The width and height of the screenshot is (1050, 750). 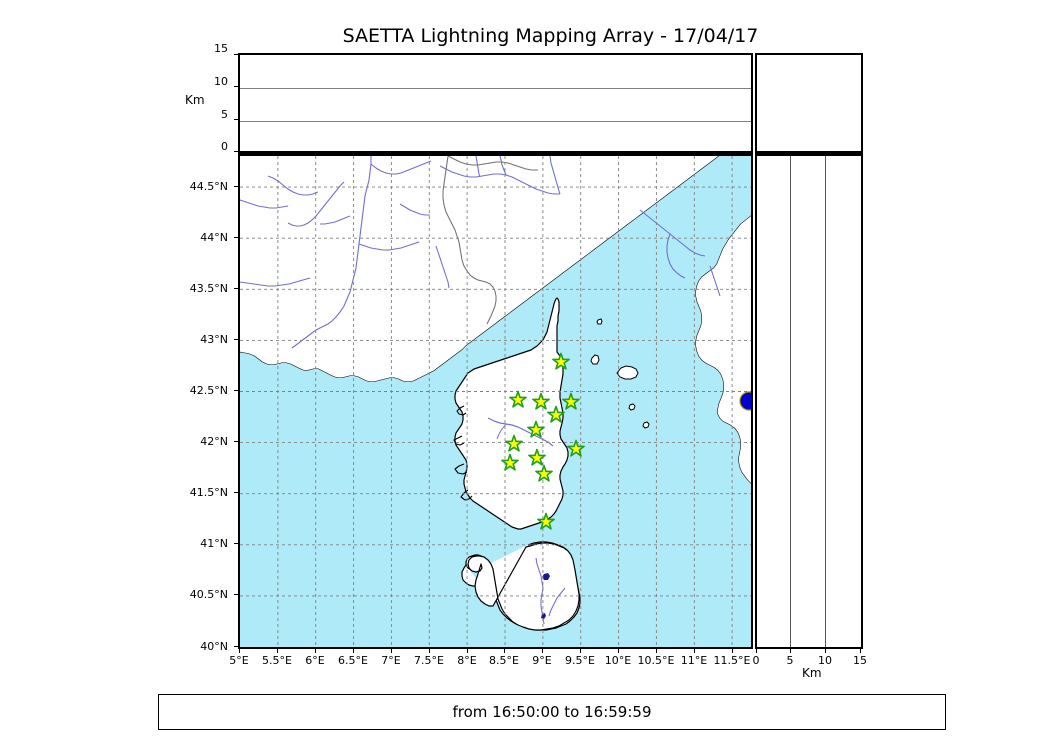 What do you see at coordinates (539, 573) in the screenshot?
I see `river-sardinia-tirso` at bounding box center [539, 573].